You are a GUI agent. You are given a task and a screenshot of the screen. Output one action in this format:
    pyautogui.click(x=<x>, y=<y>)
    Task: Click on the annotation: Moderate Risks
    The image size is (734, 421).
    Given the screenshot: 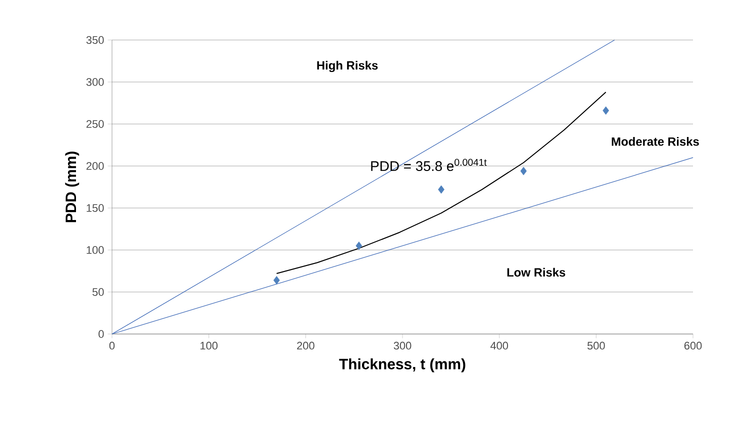 What is the action you would take?
    pyautogui.click(x=655, y=141)
    